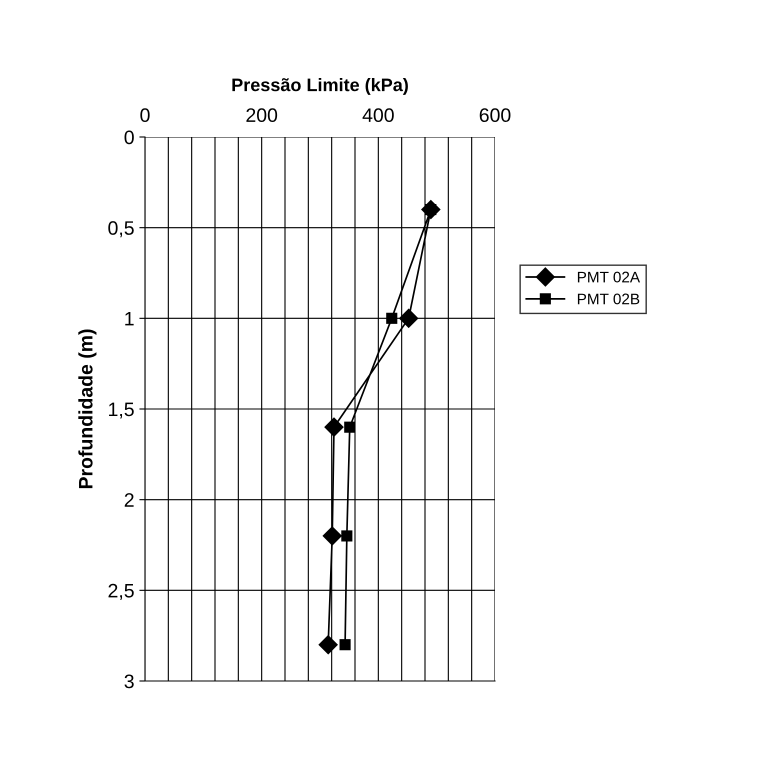 Image resolution: width=770 pixels, height=769 pixels. What do you see at coordinates (320, 86) in the screenshot?
I see `x-axis-title: Pressão Limite (kPa)` at bounding box center [320, 86].